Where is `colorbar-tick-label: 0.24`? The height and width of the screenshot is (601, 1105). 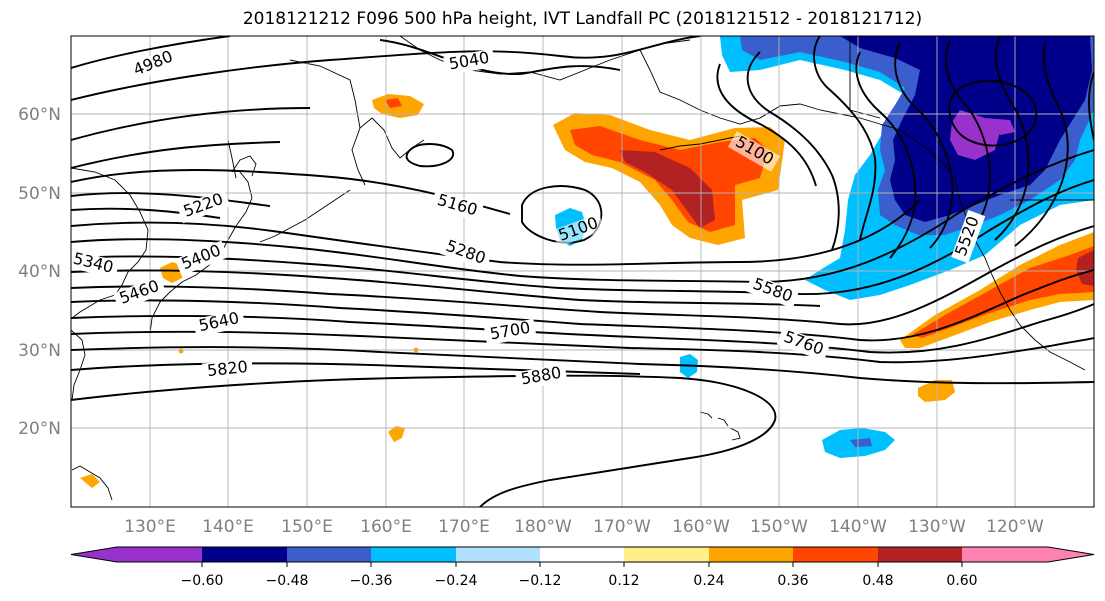 colorbar-tick-label: 0.24 is located at coordinates (708, 581).